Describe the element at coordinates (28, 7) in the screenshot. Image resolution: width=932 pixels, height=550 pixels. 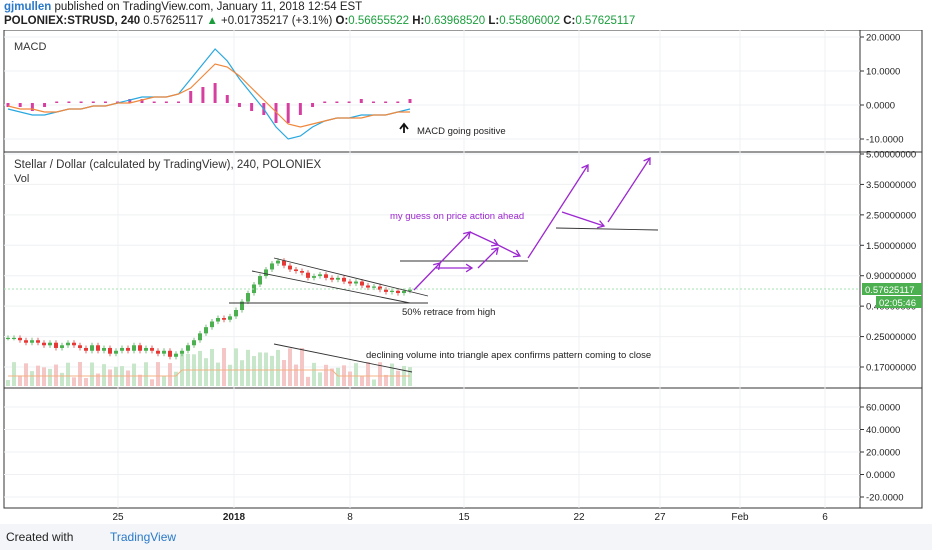
I see `author-link: gjmullen` at that location.